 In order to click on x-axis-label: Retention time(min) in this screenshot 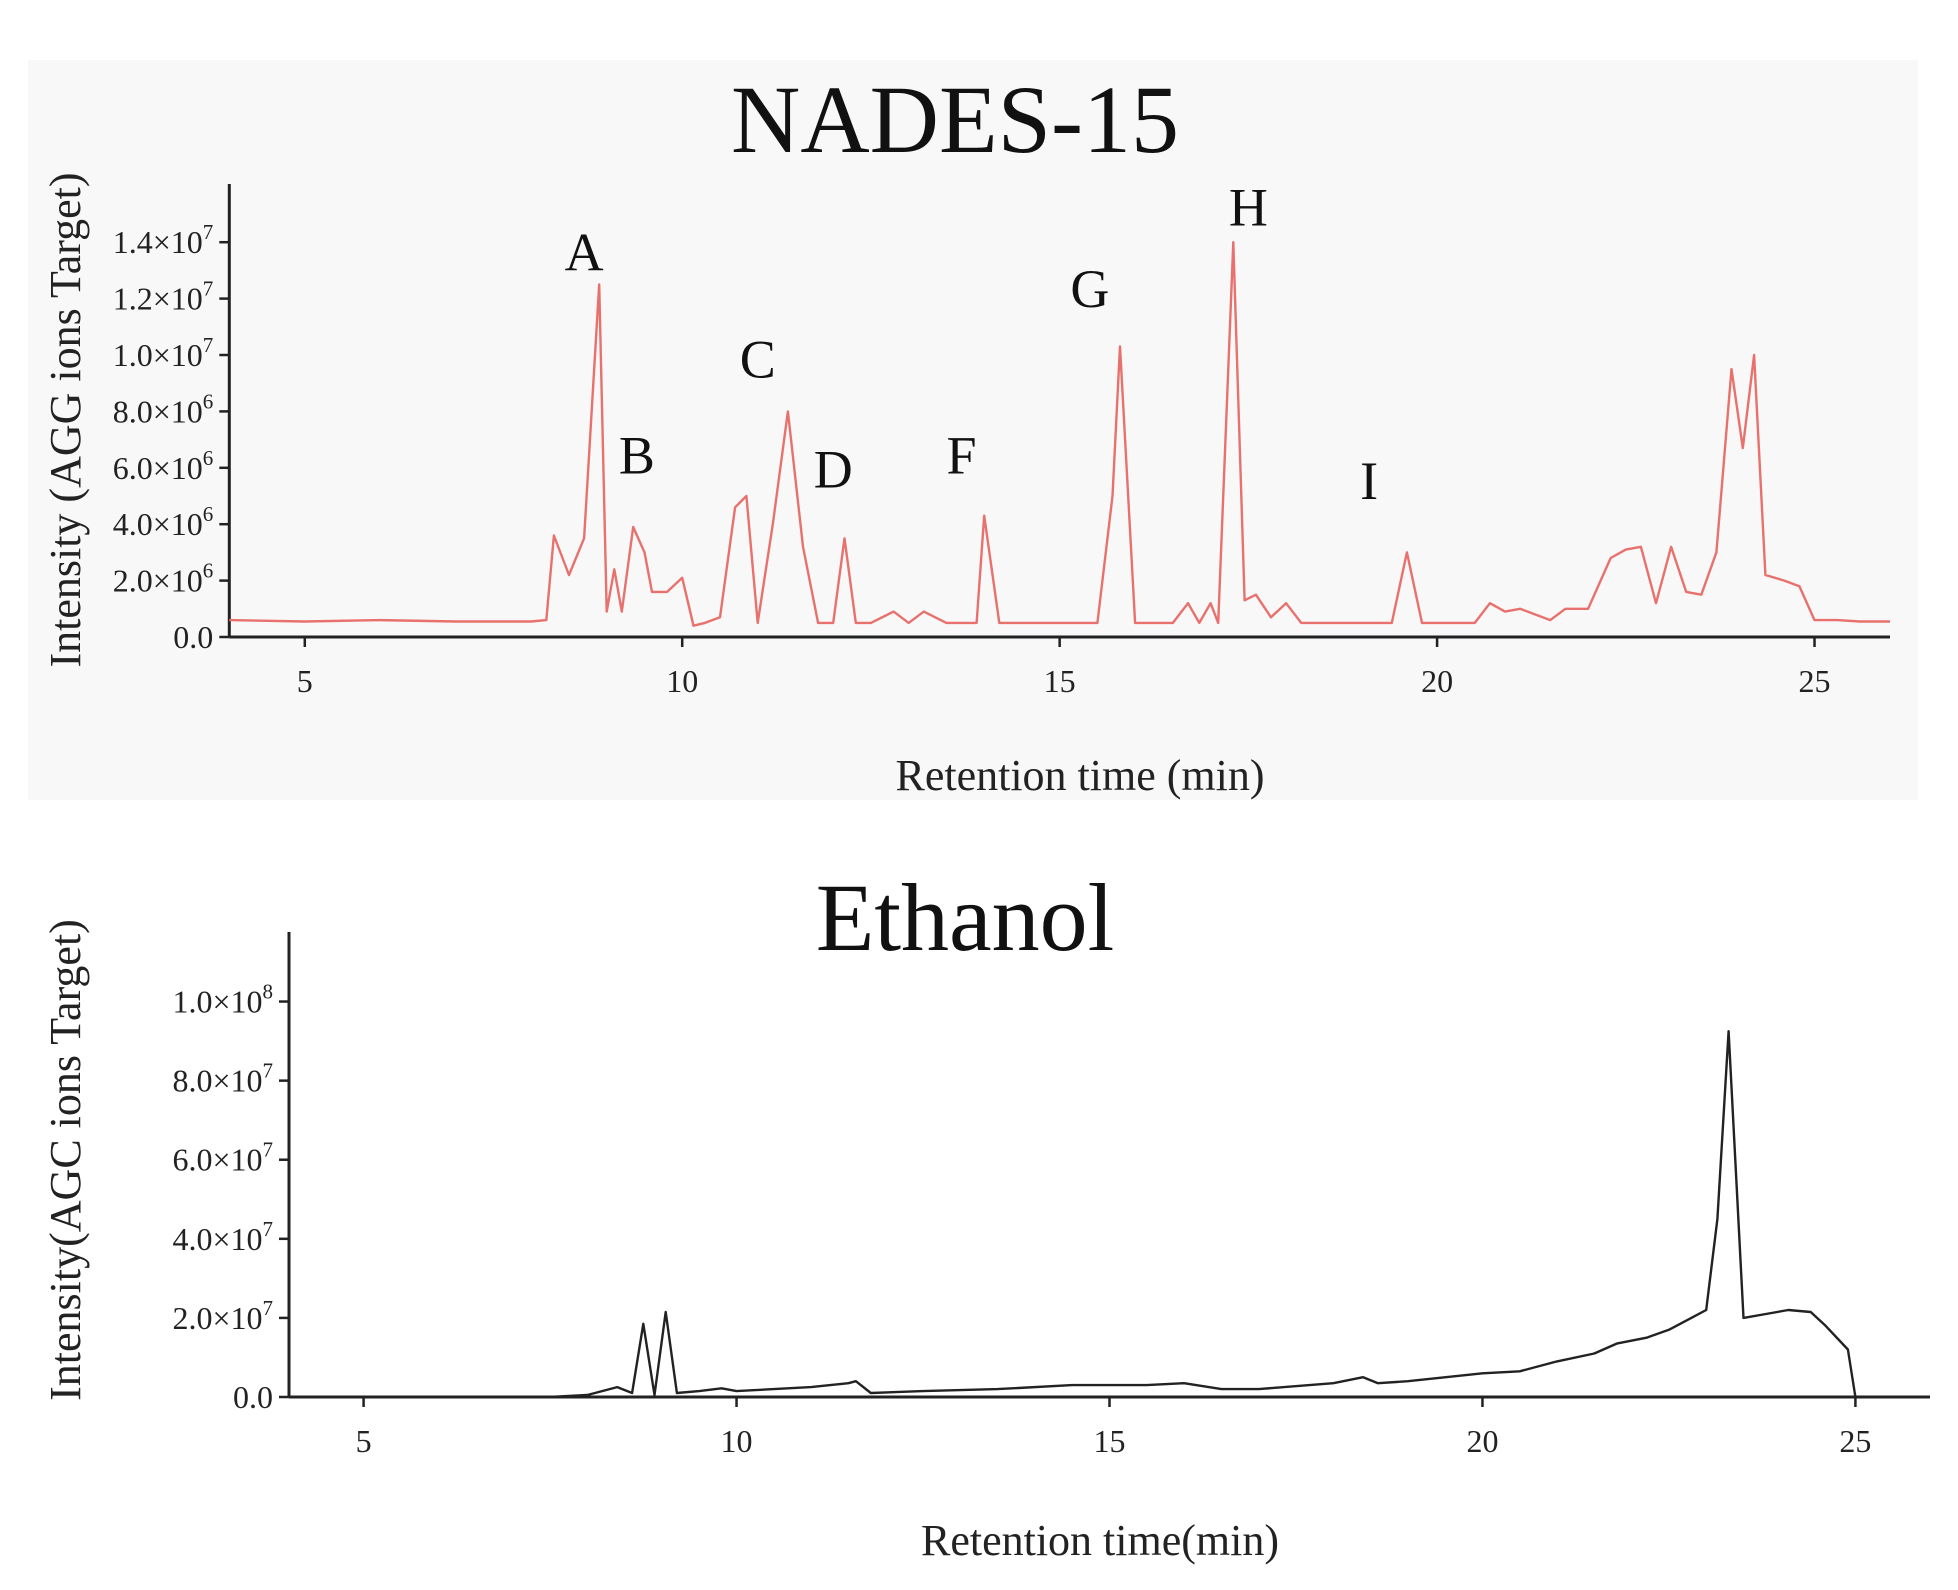, I will do `click(1100, 1540)`.